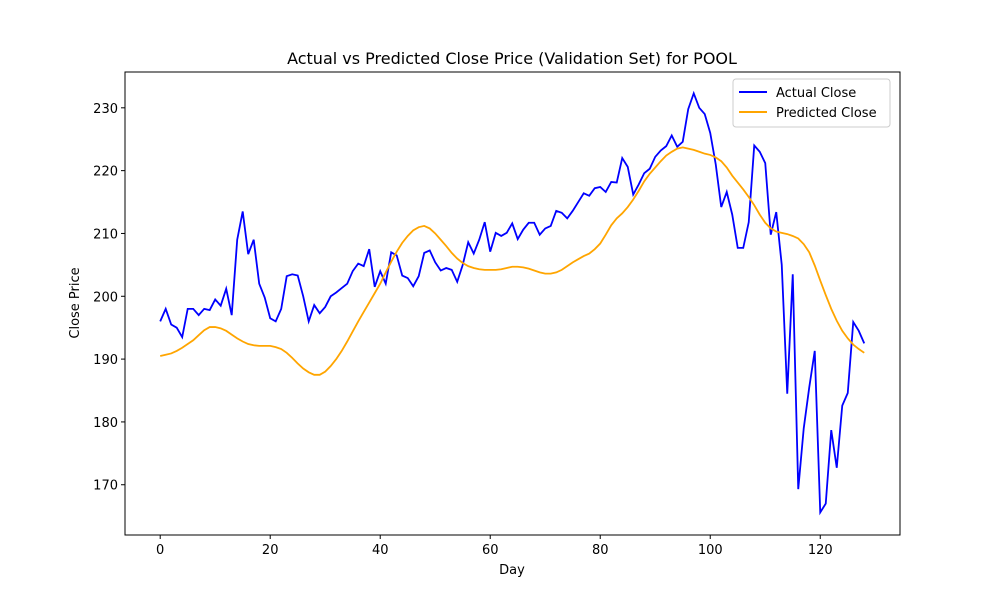 This screenshot has width=1000, height=604. What do you see at coordinates (105, 109) in the screenshot?
I see `y-tick-label: 230` at bounding box center [105, 109].